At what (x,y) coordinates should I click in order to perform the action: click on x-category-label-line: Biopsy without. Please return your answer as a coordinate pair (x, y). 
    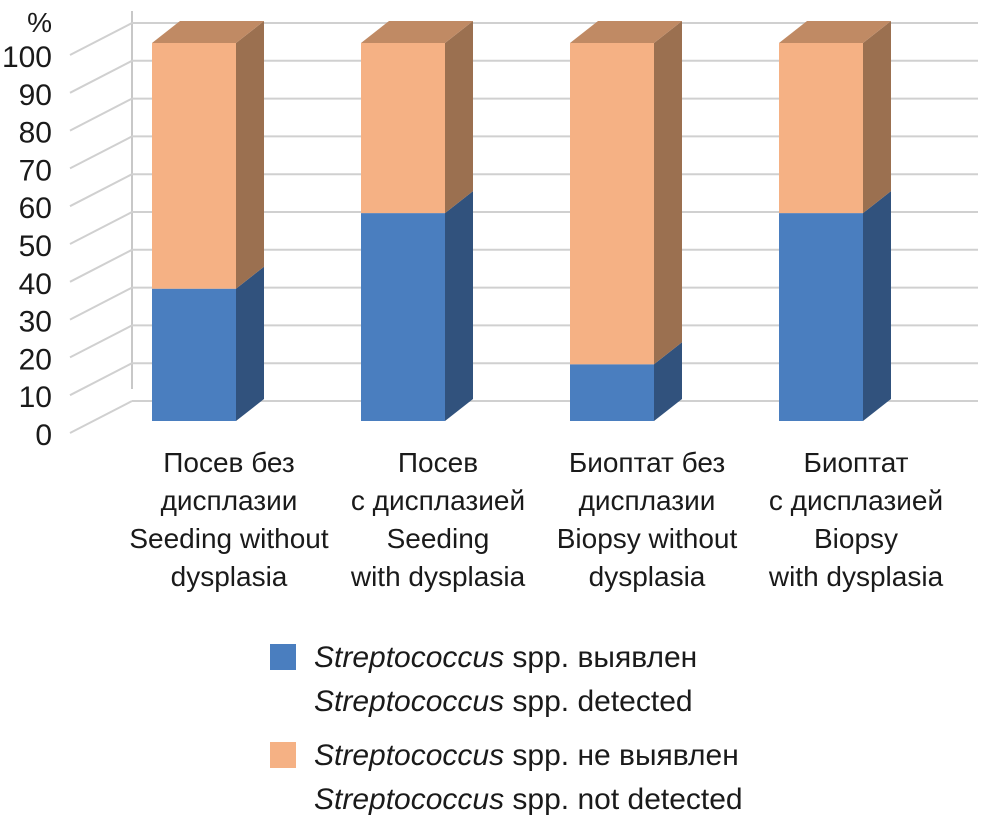
    Looking at the image, I should click on (647, 538).